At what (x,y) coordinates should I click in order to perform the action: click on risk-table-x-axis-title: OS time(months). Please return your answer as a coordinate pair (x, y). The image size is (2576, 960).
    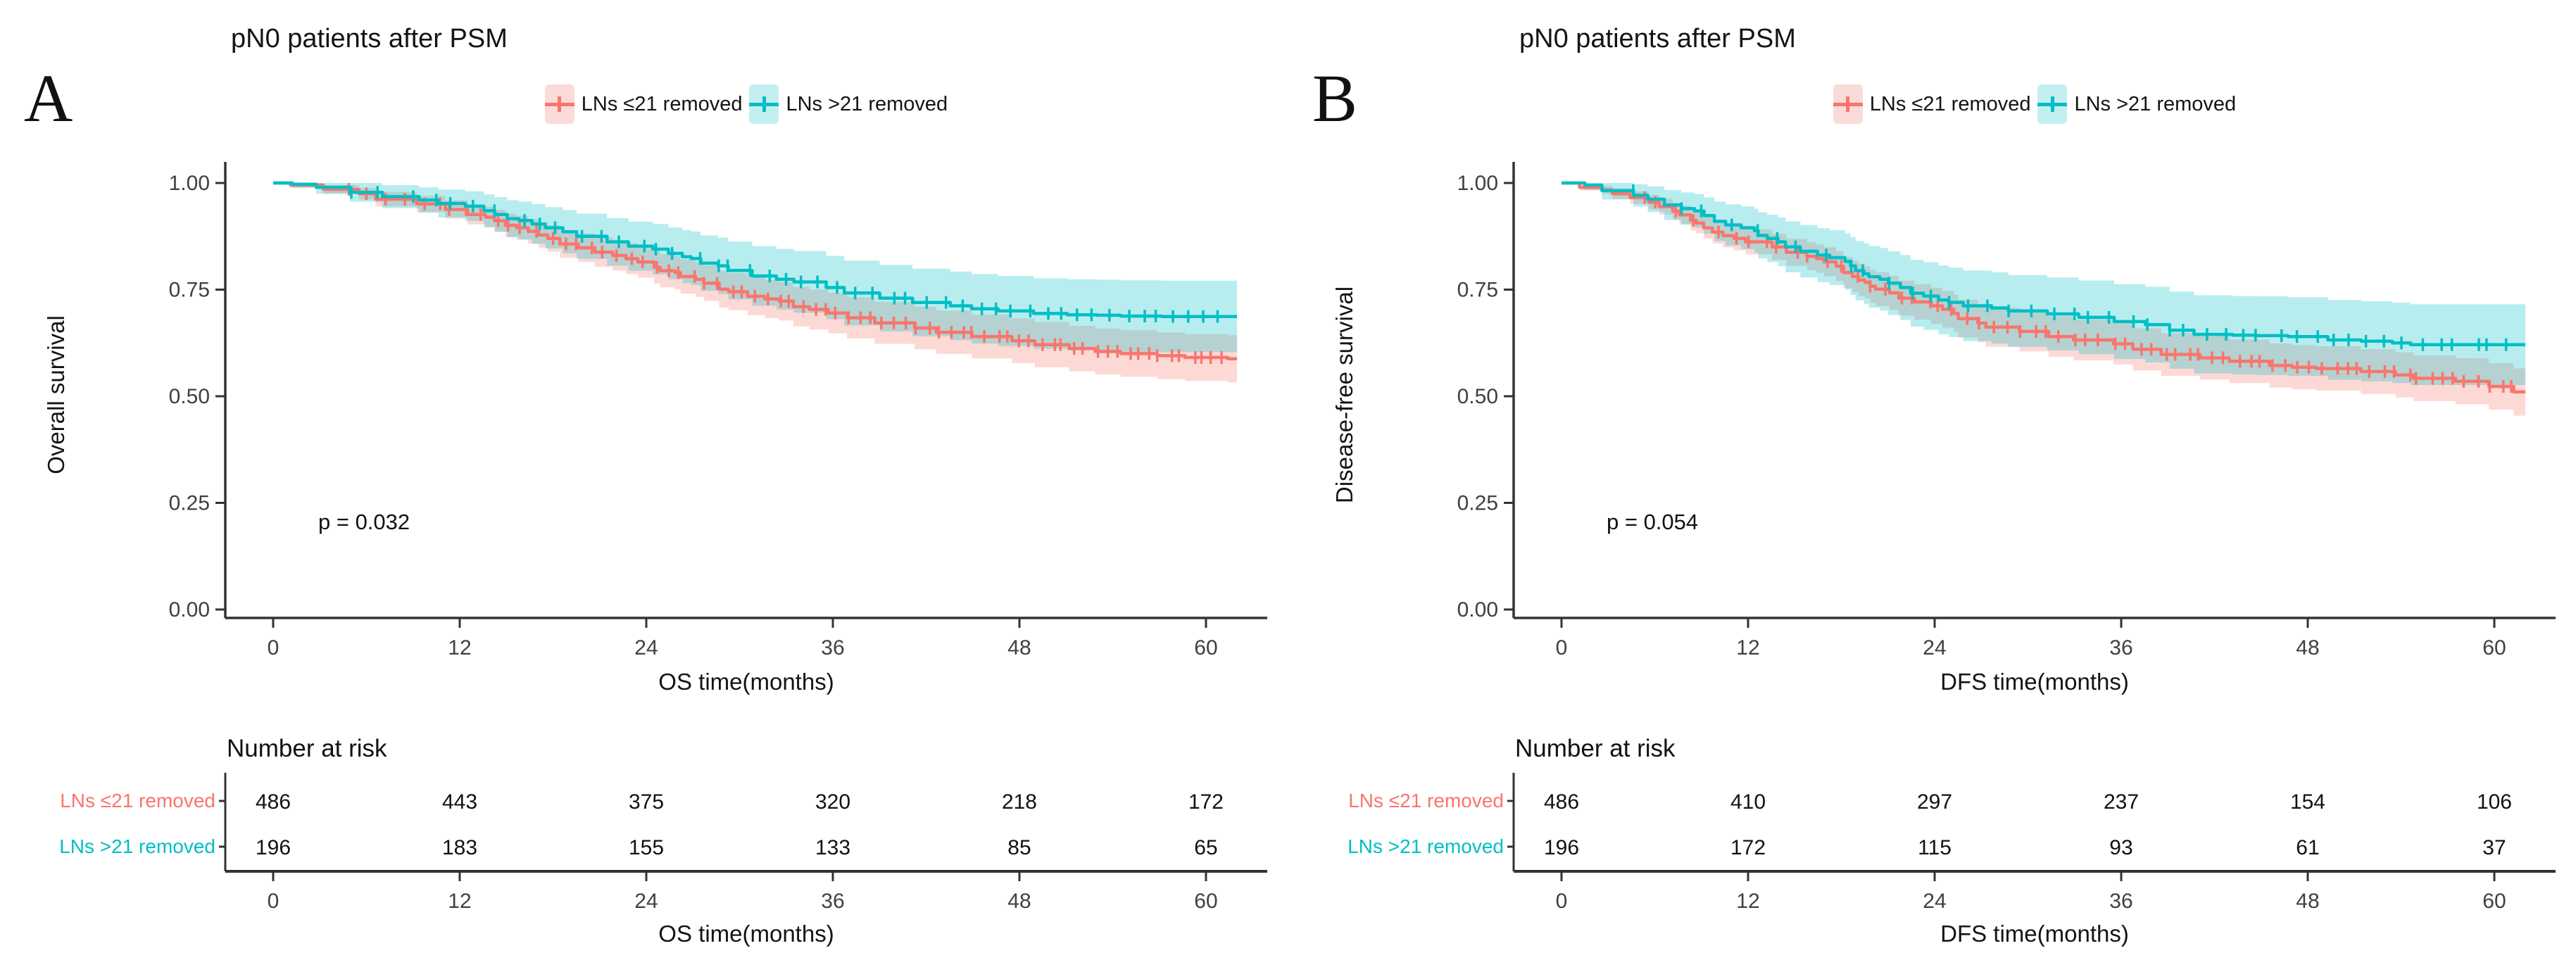
    Looking at the image, I should click on (746, 934).